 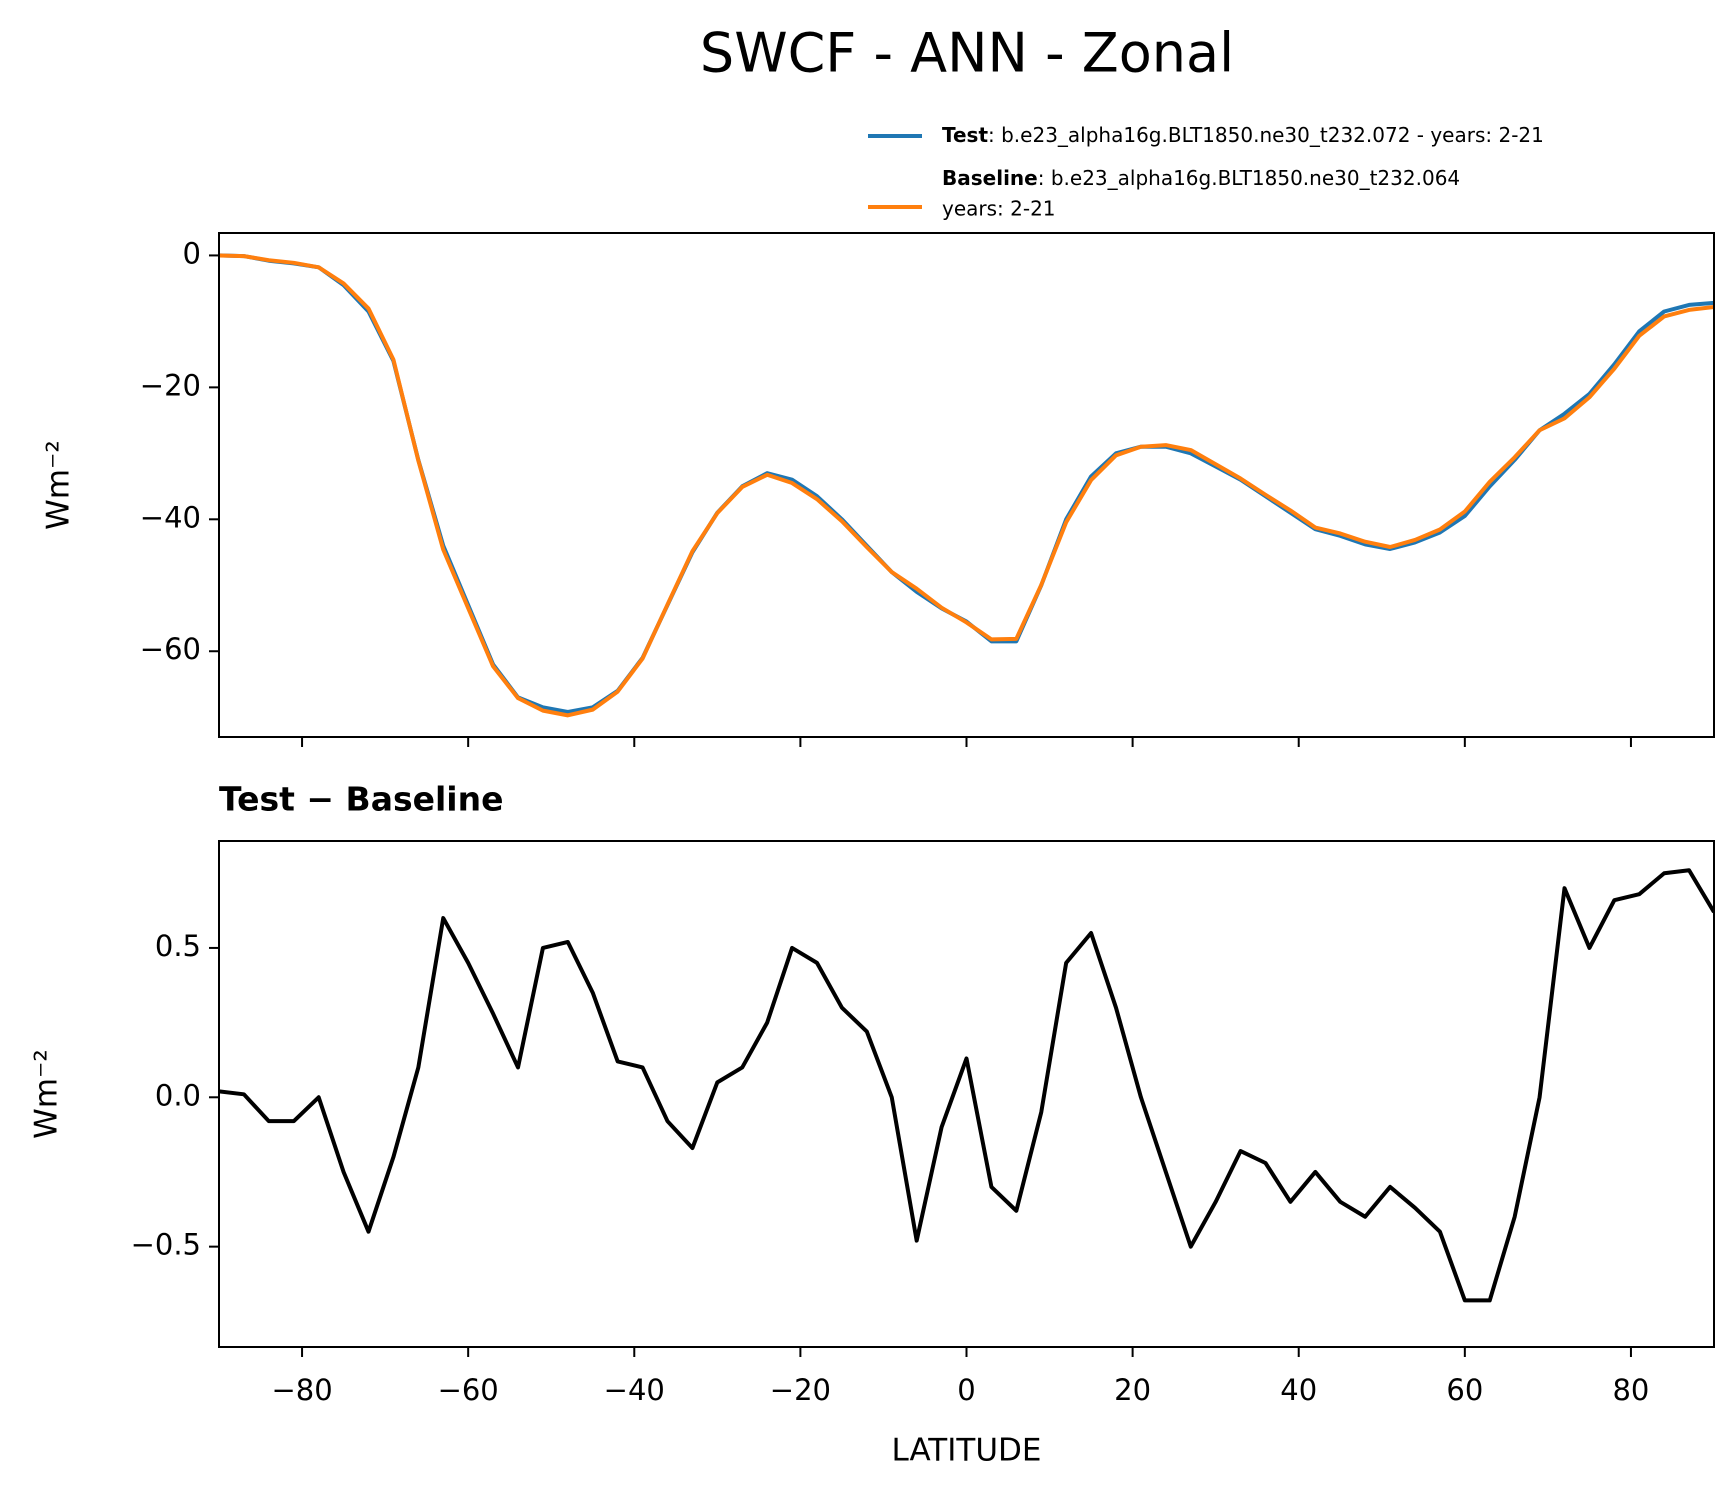 What do you see at coordinates (192, 253) in the screenshot?
I see `y-tick-label: 0` at bounding box center [192, 253].